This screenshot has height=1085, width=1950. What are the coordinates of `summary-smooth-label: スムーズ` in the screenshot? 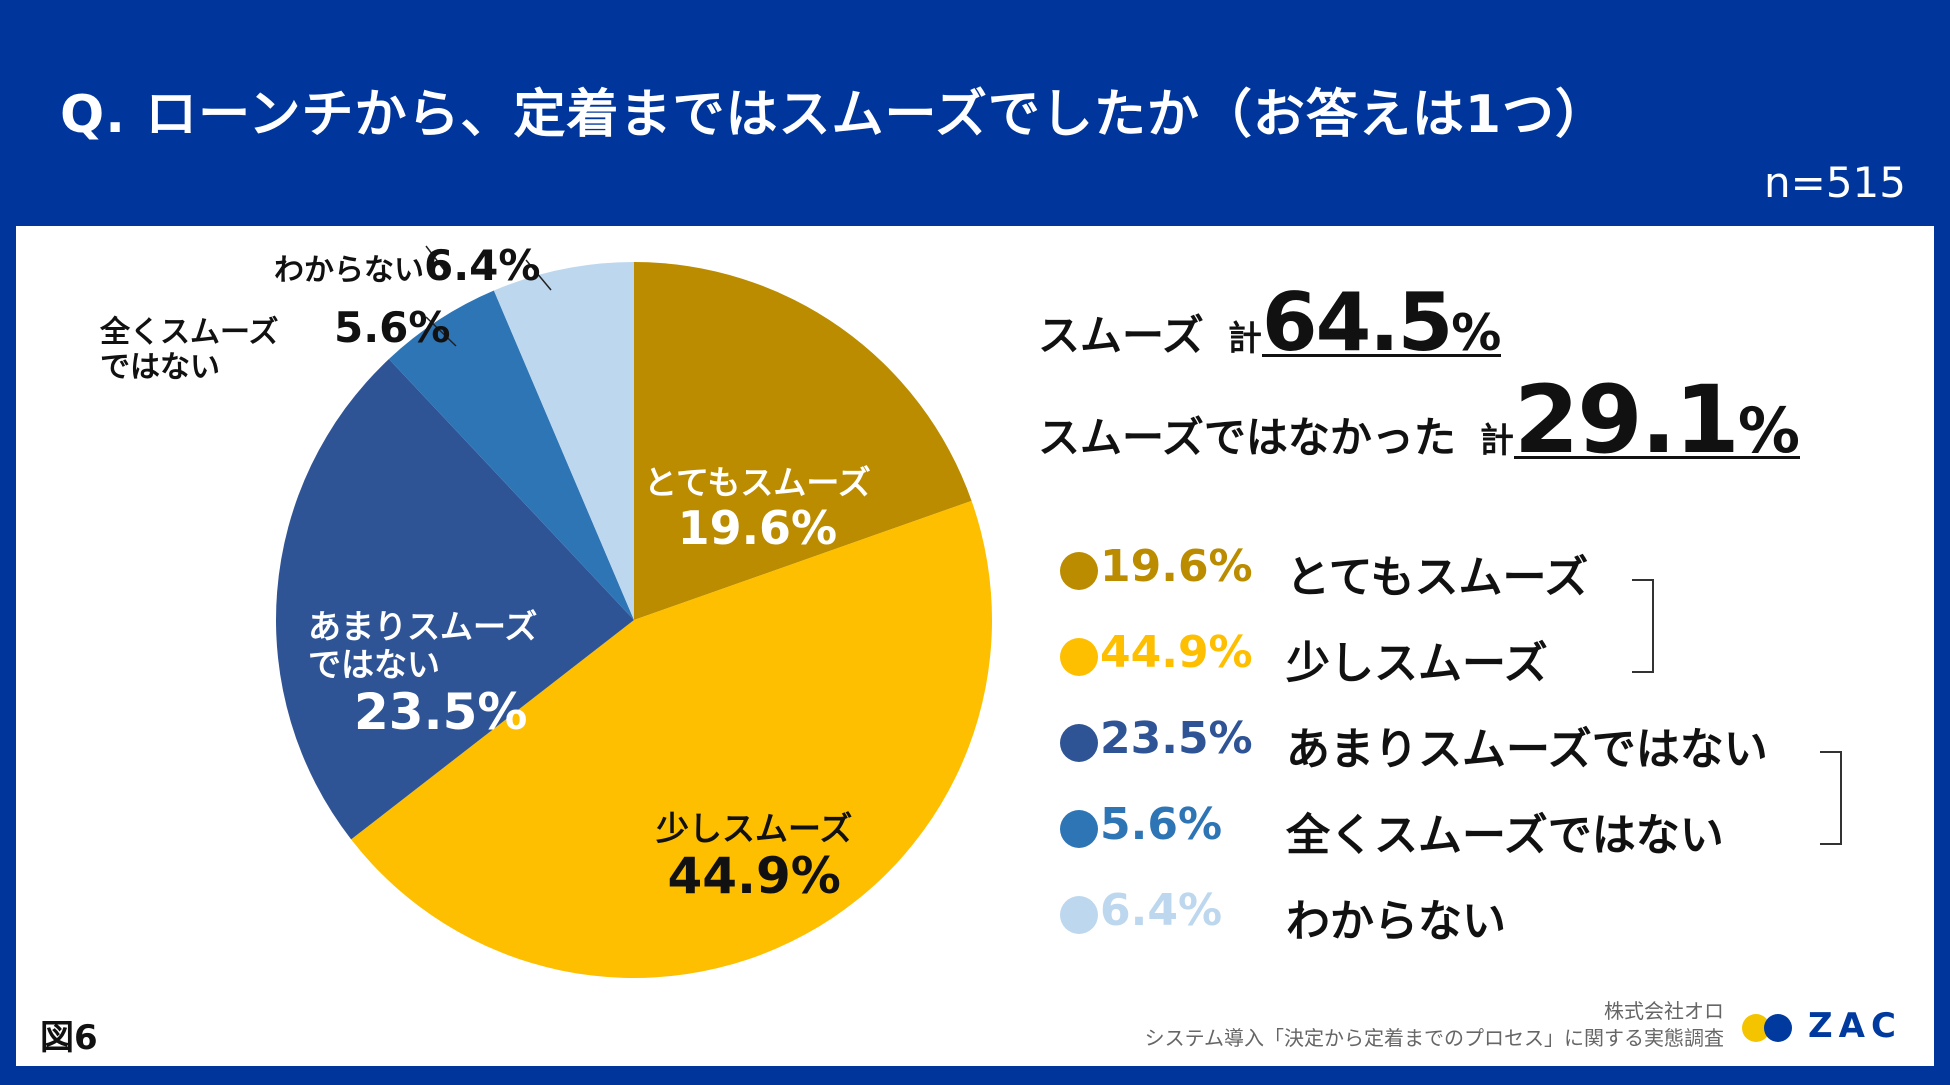 It's located at (1121, 335).